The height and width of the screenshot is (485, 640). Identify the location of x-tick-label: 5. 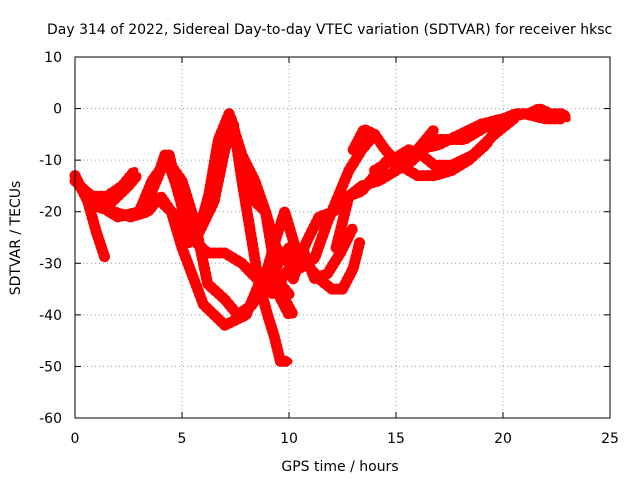
(182, 439).